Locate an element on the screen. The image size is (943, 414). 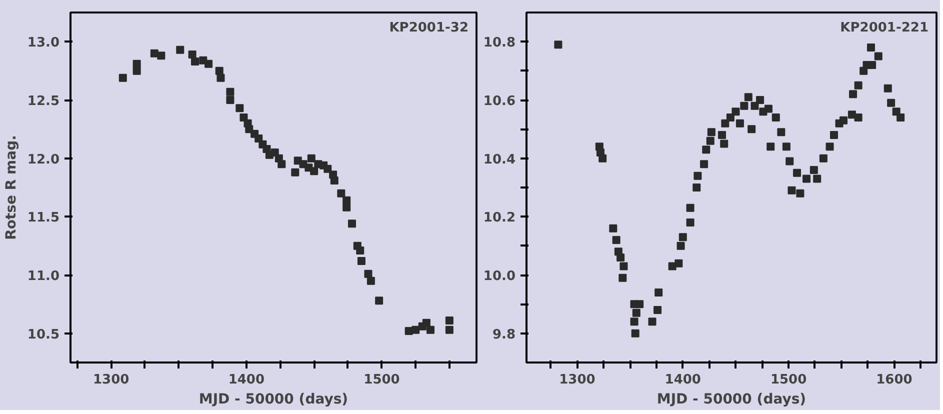
y-tick-label: 9.8 is located at coordinates (504, 334).